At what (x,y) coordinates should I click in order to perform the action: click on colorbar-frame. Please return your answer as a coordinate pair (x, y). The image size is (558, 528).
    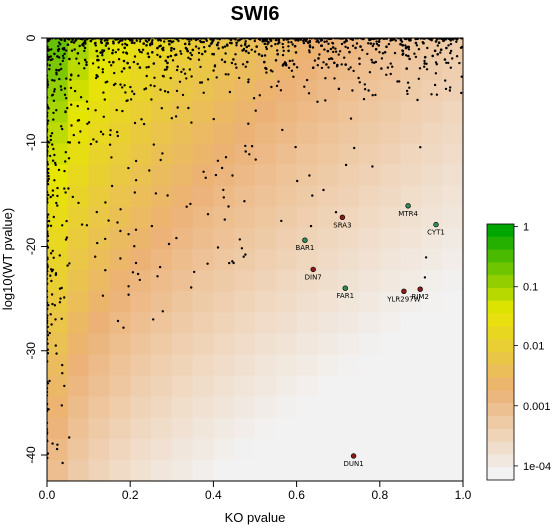
    Looking at the image, I should click on (500, 352).